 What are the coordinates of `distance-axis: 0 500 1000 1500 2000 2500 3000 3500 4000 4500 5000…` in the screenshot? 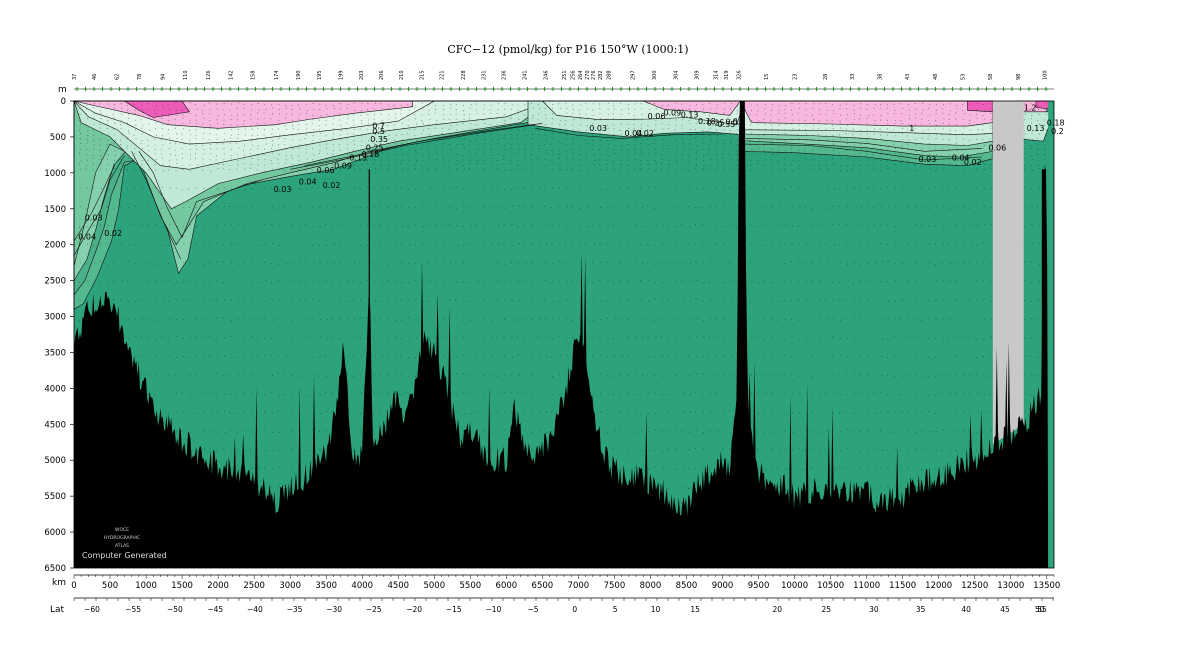 It's located at (565, 582).